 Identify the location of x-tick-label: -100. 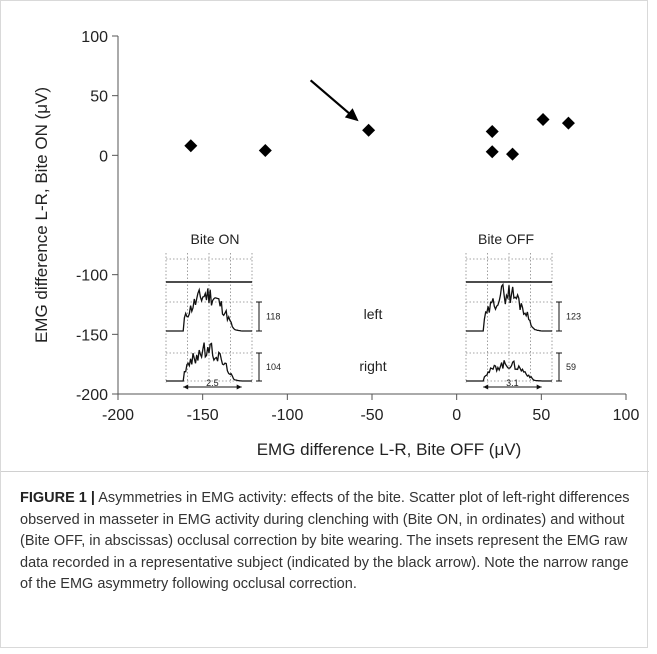
(287, 415).